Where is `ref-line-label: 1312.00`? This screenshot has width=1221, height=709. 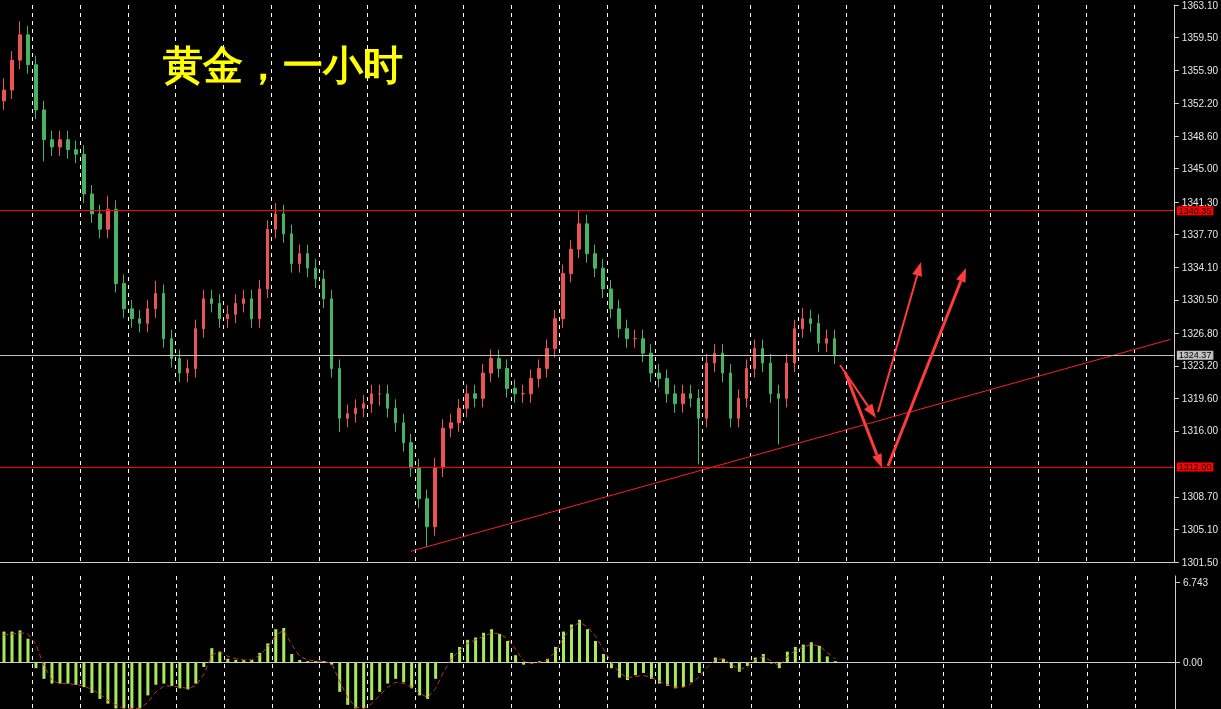
ref-line-label: 1312.00 is located at coordinates (1195, 467).